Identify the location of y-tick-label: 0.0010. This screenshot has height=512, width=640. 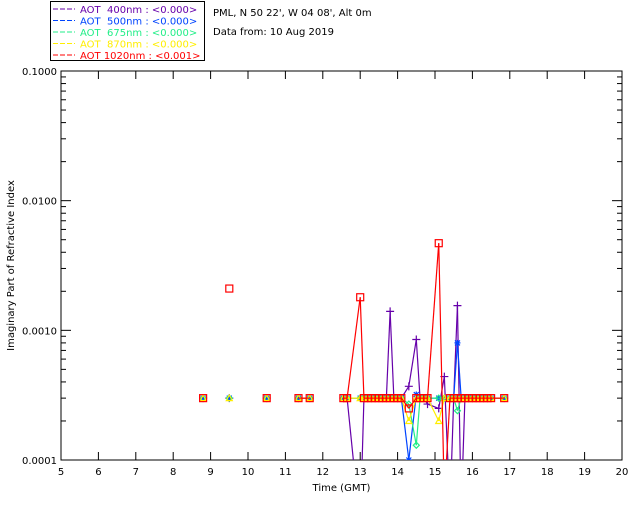
(39, 331).